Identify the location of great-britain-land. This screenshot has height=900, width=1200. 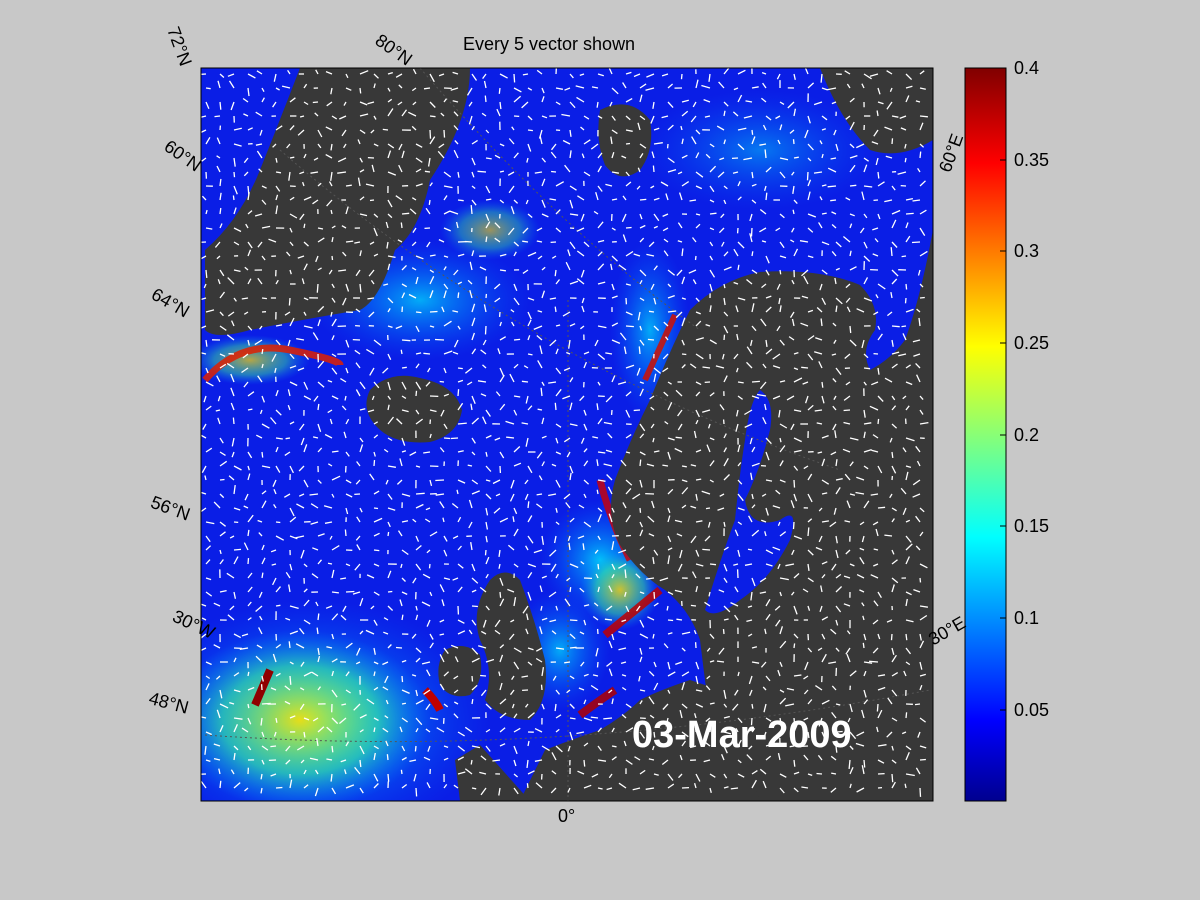
(511, 646).